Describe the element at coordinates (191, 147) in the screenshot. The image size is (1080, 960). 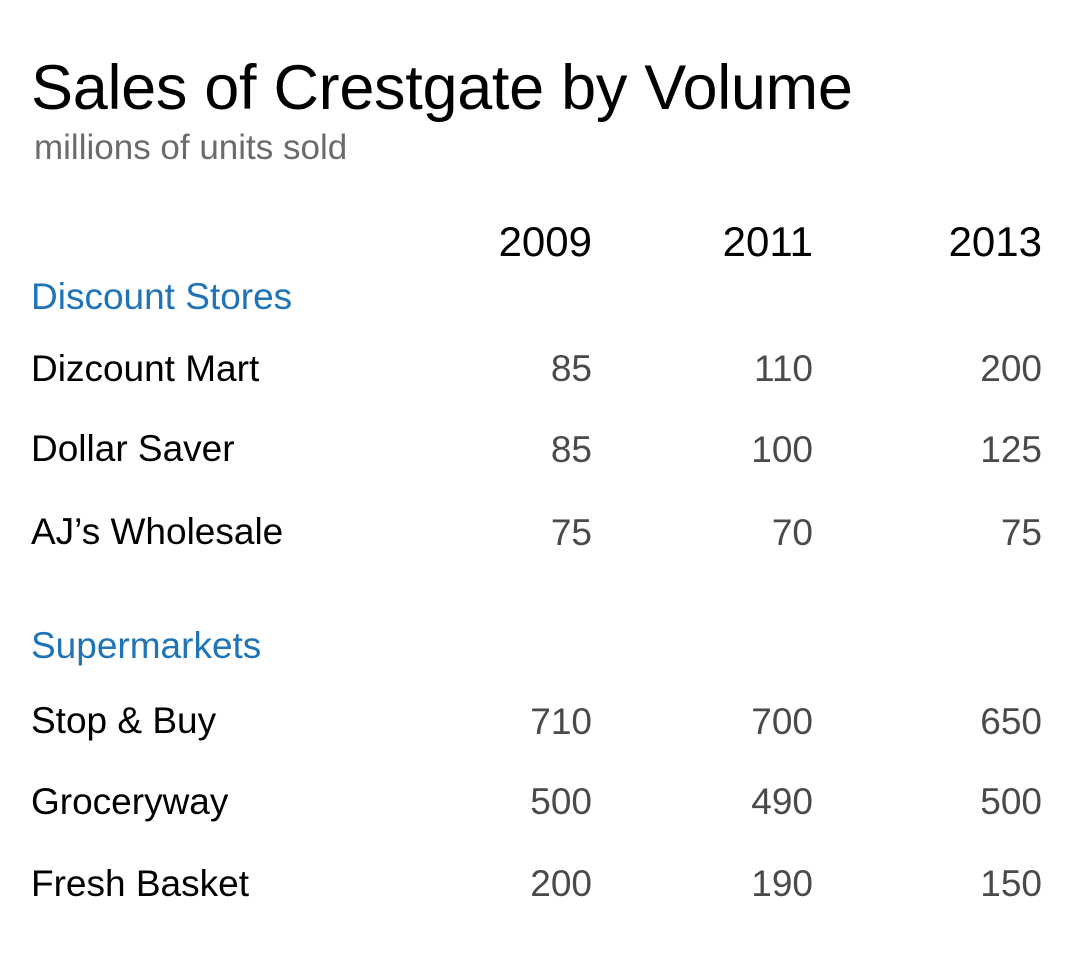
I see `chart-subtitle: millions of units sold` at that location.